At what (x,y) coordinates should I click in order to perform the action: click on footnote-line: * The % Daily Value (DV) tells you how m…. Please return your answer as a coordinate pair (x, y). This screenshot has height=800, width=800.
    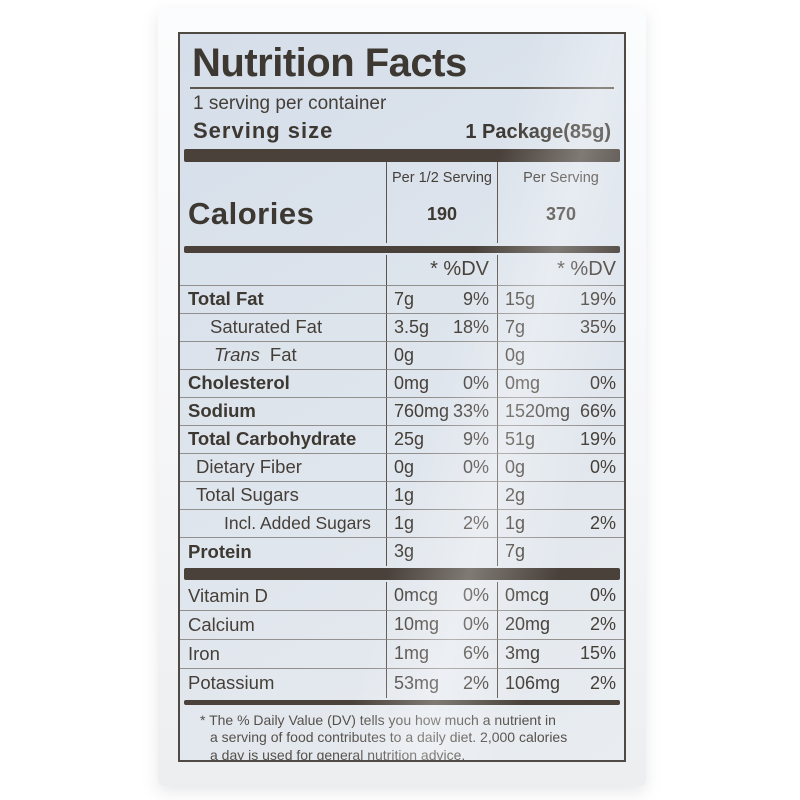
    Looking at the image, I should click on (378, 719).